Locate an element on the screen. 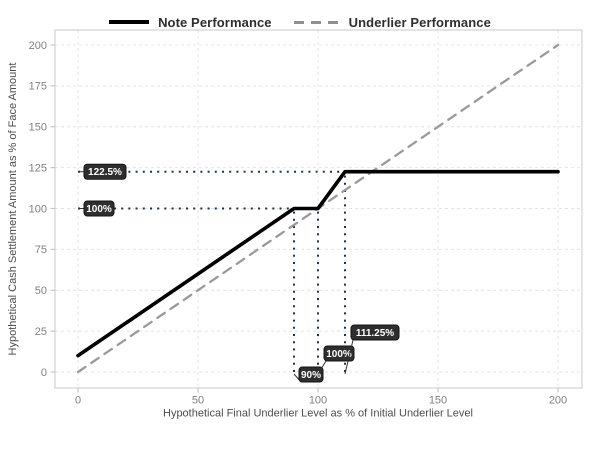  y-tick-label: 175 is located at coordinates (38, 87).